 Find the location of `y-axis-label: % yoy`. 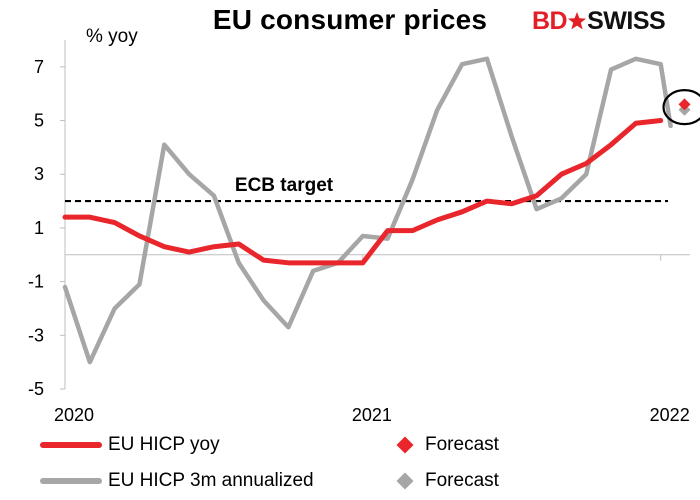

y-axis-label: % yoy is located at coordinates (112, 36).